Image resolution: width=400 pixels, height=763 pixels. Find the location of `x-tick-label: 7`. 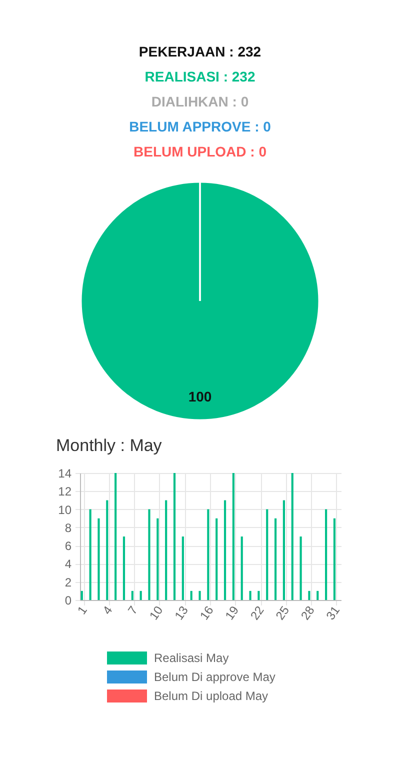

x-tick-label: 7 is located at coordinates (133, 610).